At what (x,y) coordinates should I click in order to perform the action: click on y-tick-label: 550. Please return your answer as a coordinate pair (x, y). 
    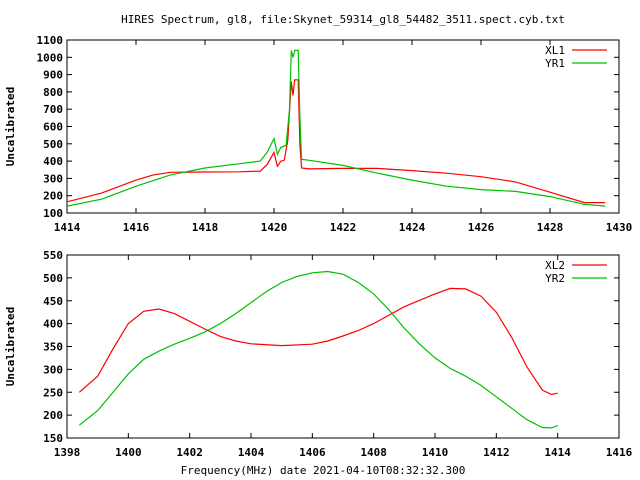
    Looking at the image, I should click on (53, 255).